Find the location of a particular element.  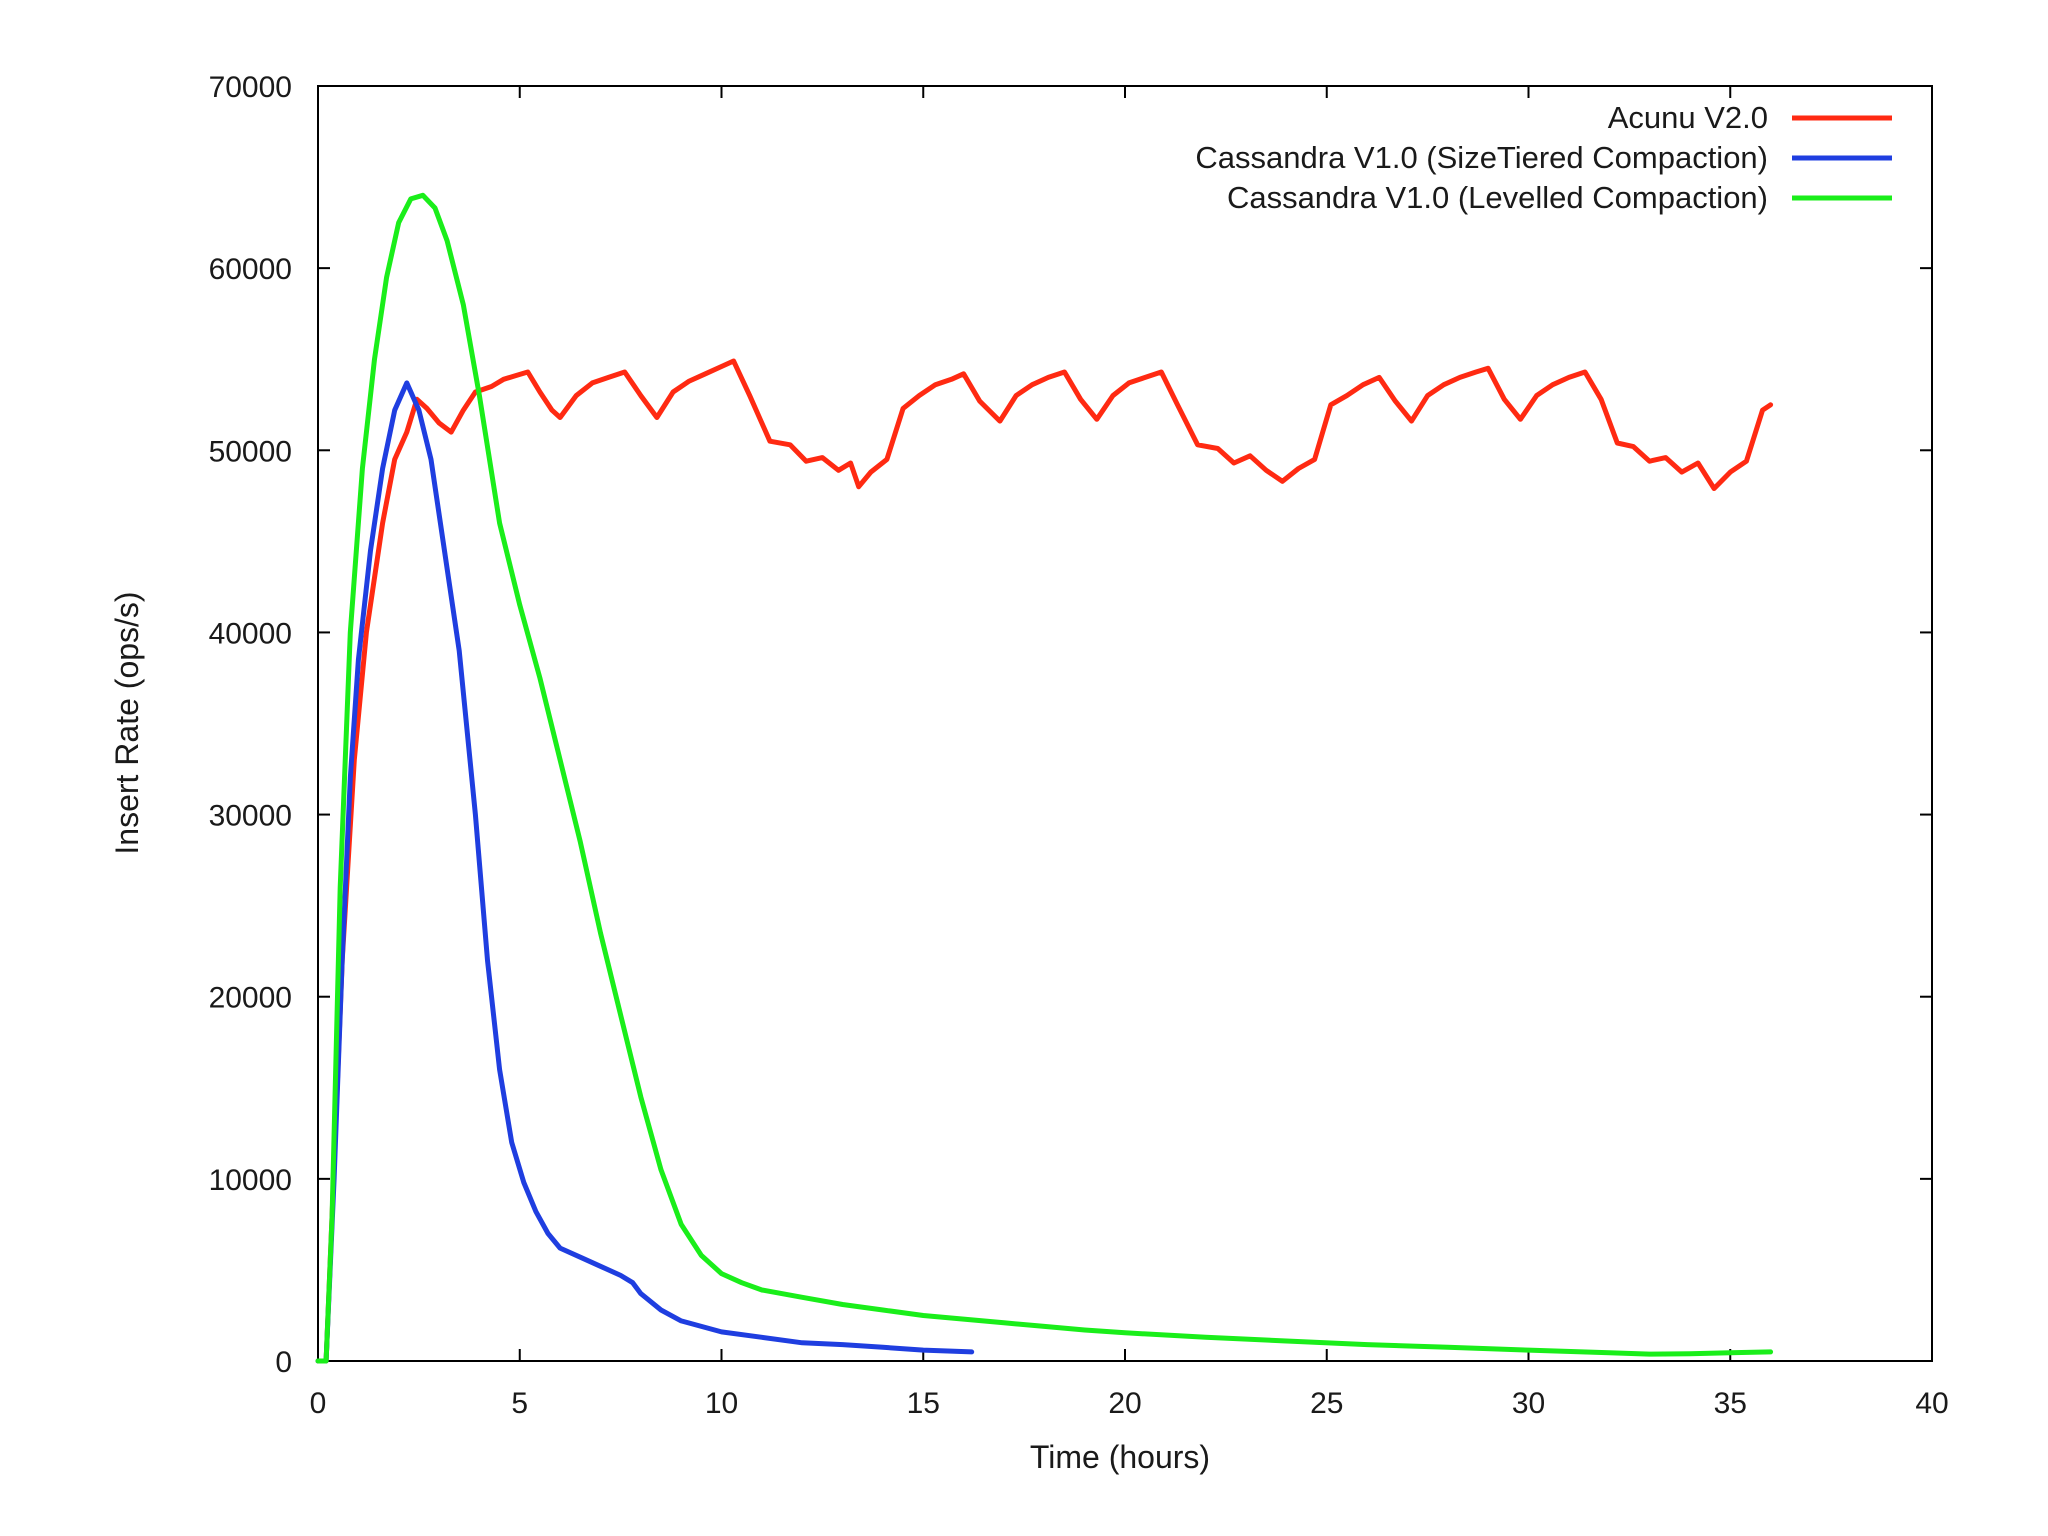

y-tick-label: 20000 is located at coordinates (250, 998).